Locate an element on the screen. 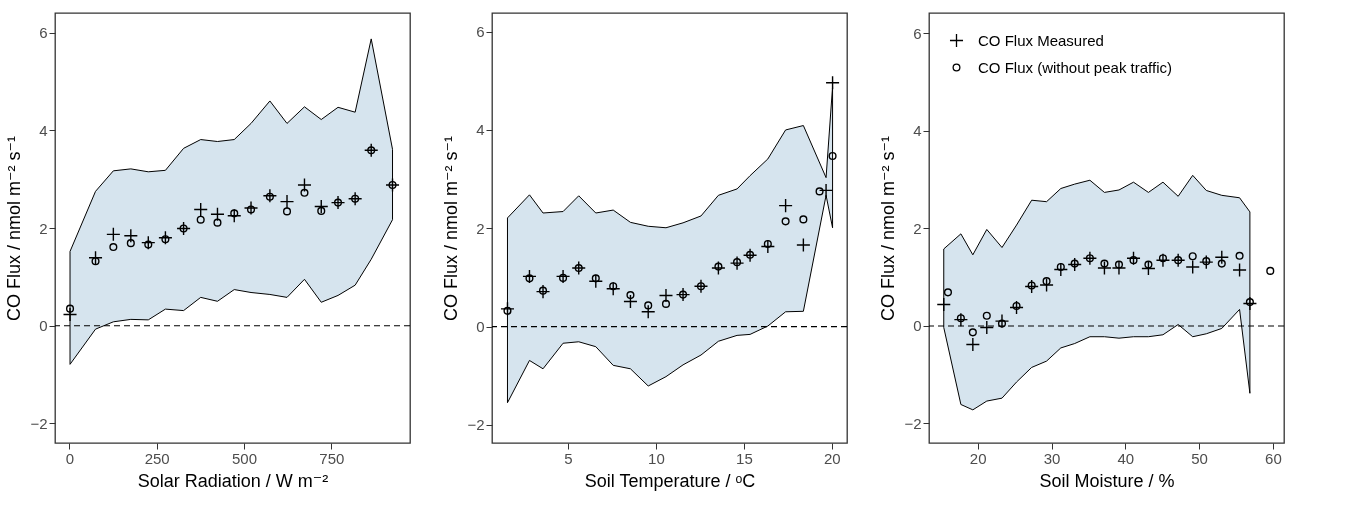 The image size is (1356, 519). x-tick-label: 60 is located at coordinates (1273, 458).